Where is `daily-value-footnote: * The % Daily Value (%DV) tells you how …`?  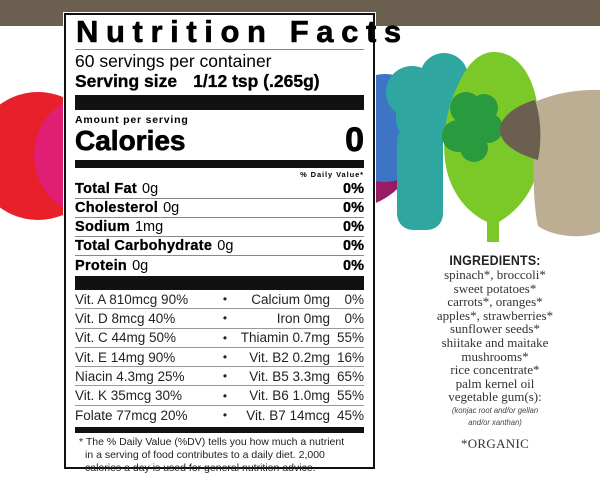
daily-value-footnote: * The % Daily Value (%DV) tells you how … is located at coordinates (219, 455).